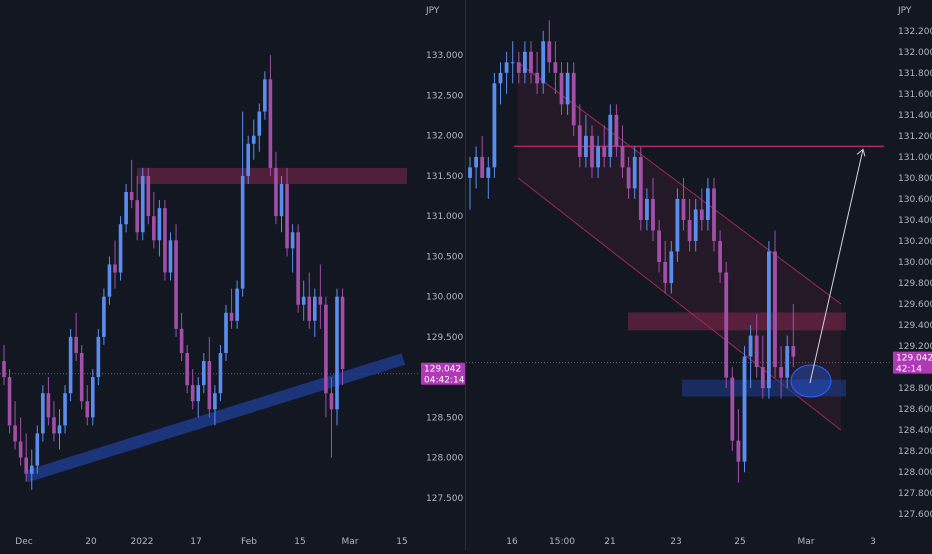  Describe the element at coordinates (909, 370) in the screenshot. I see `countdown-text: 42:14` at that location.